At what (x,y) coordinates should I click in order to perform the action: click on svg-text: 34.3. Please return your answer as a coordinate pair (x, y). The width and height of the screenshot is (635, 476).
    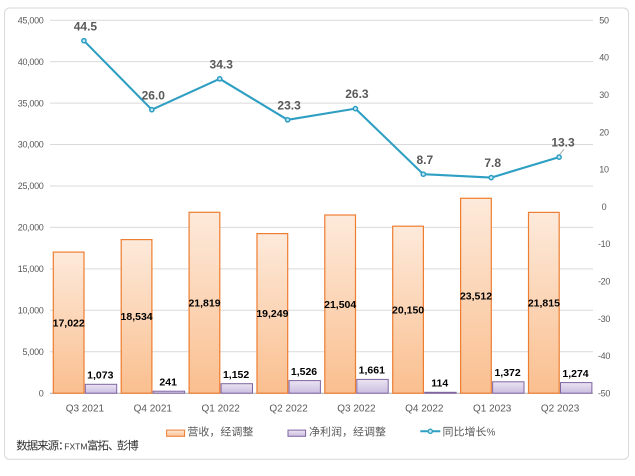
    Looking at the image, I should click on (222, 64).